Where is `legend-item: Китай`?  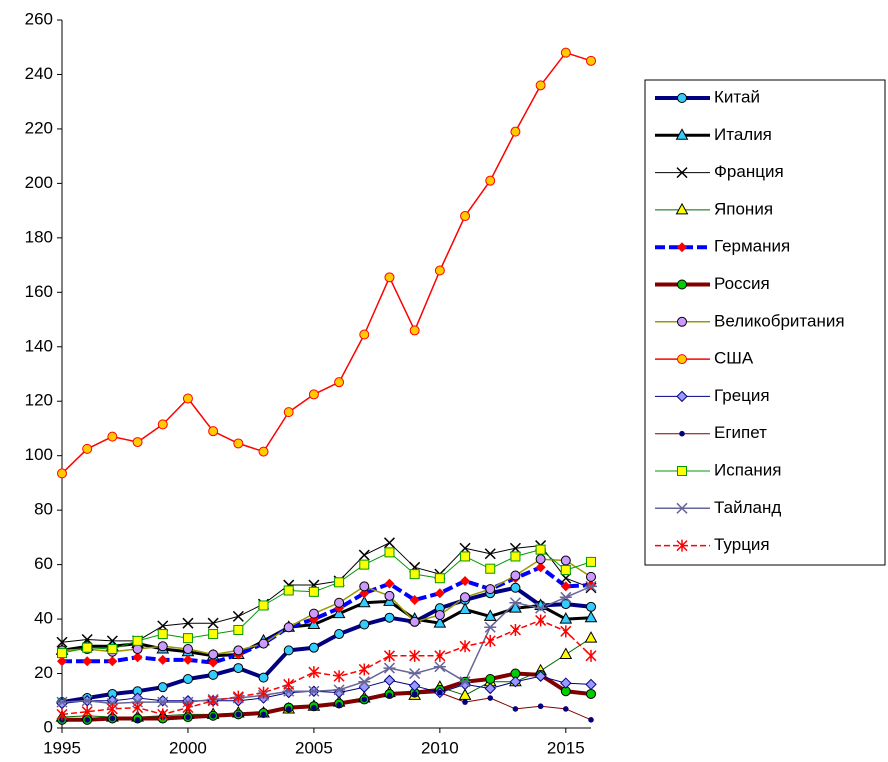
legend-item: Китай is located at coordinates (707, 96).